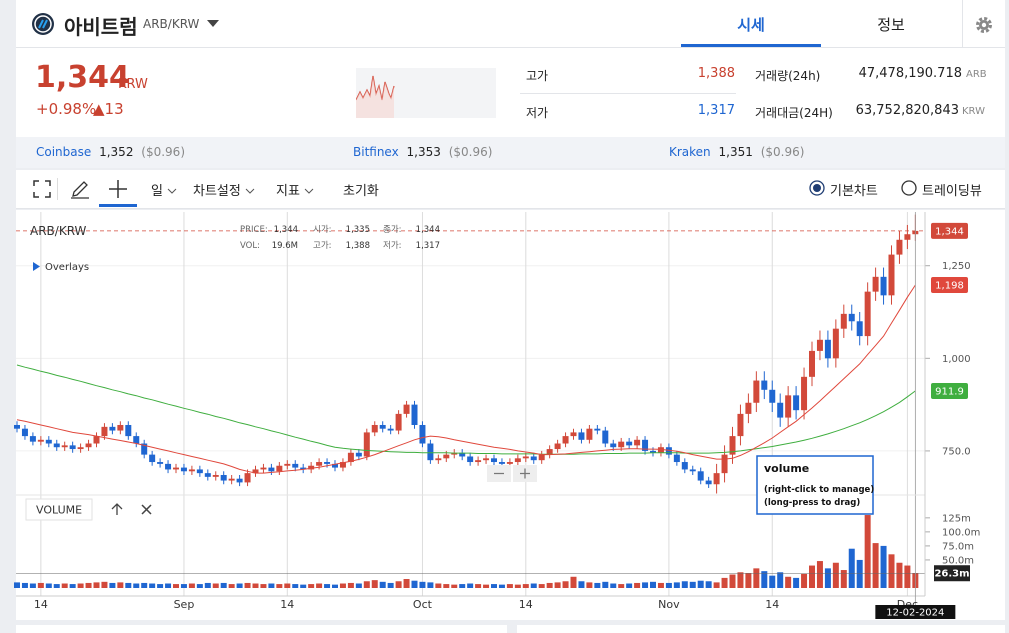 Image resolution: width=1009 pixels, height=633 pixels. I want to click on exchange-name: Coinbase, so click(64, 152).